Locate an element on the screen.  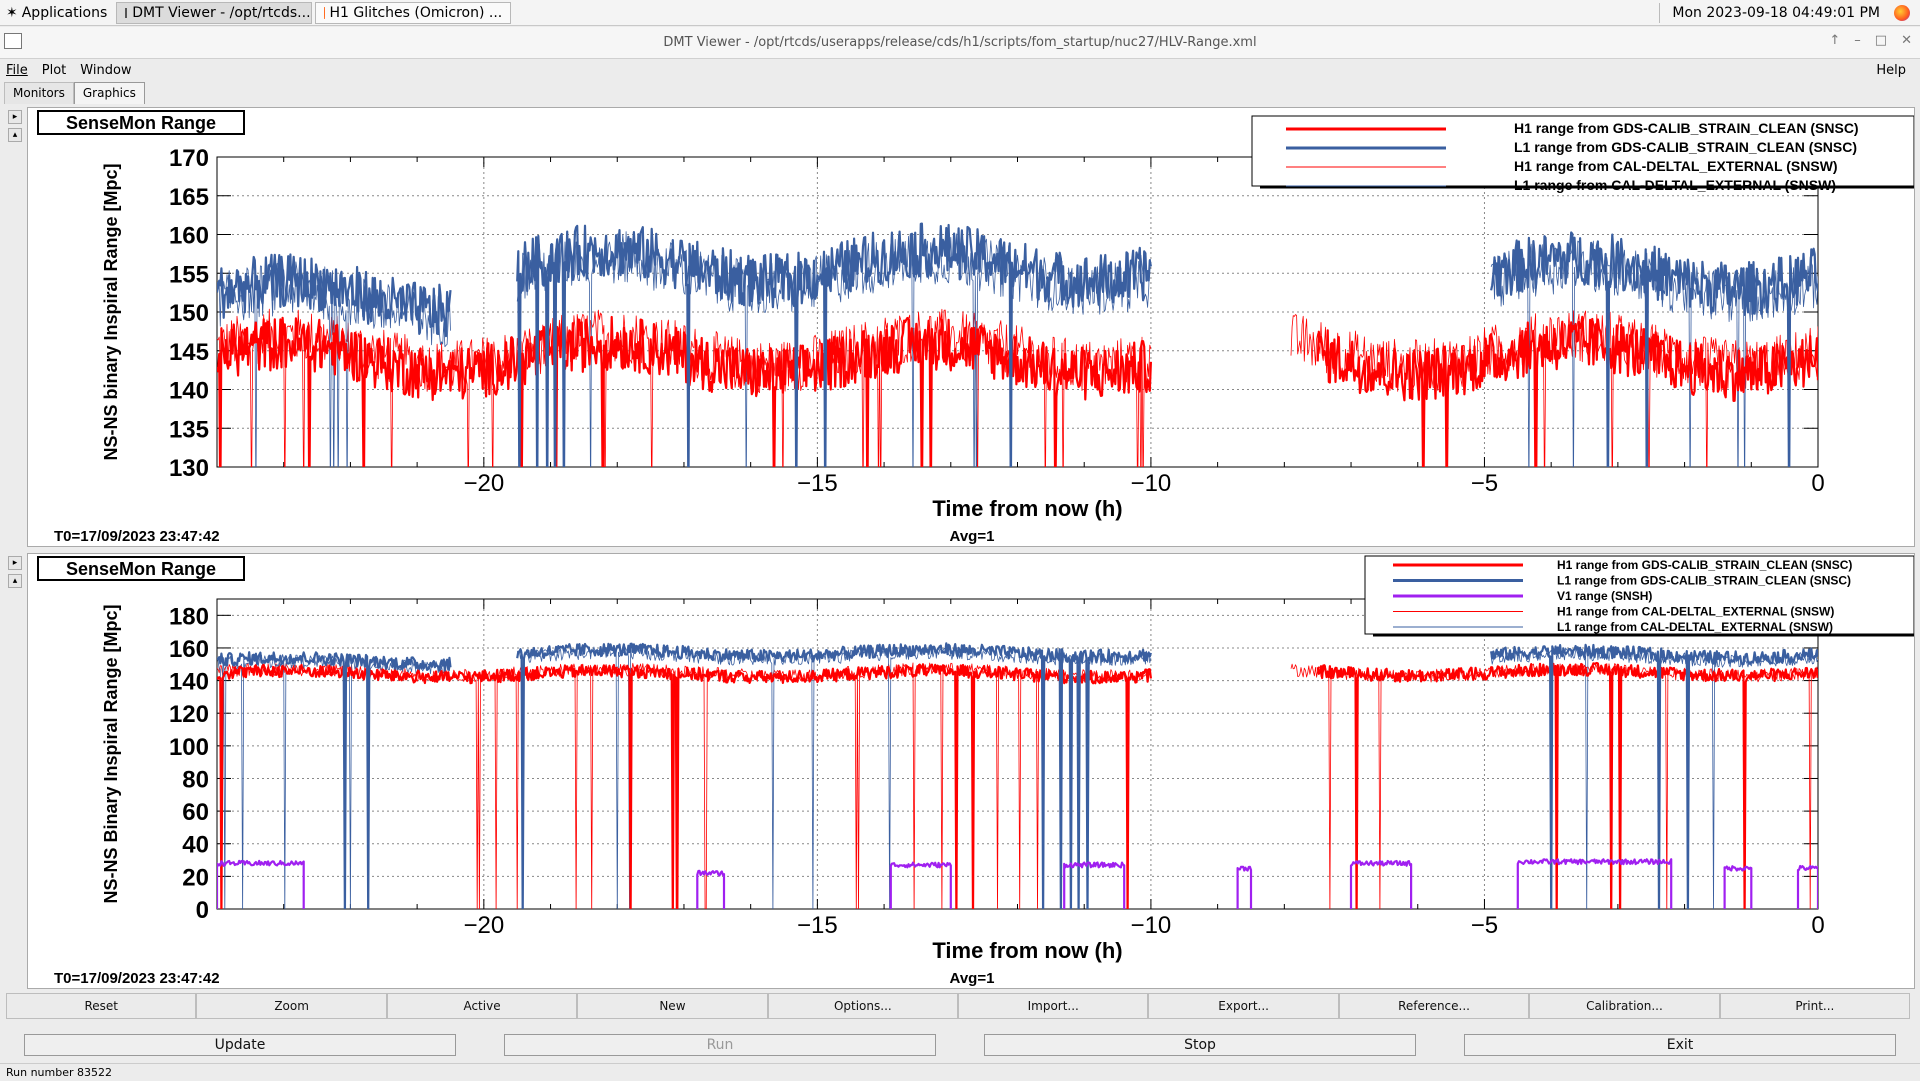
y-tick-label: 135 is located at coordinates (189, 429).